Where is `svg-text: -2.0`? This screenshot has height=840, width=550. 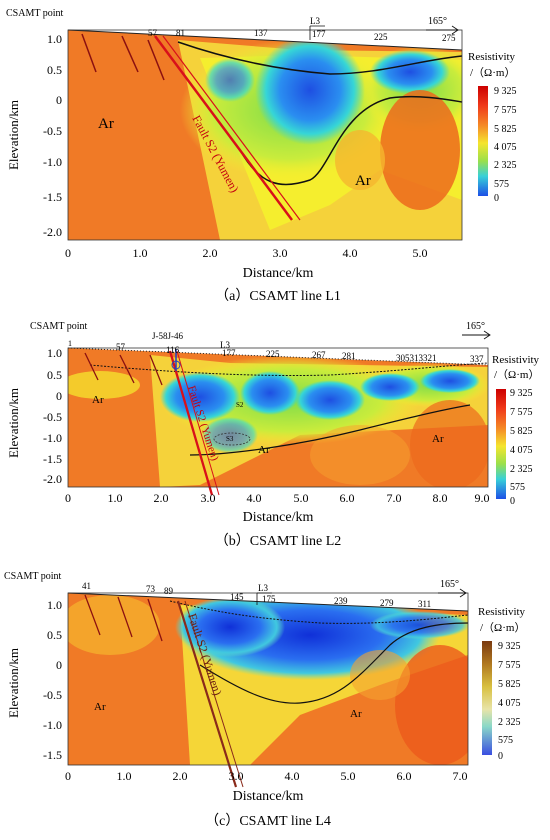 svg-text: -2.0 is located at coordinates (52, 479).